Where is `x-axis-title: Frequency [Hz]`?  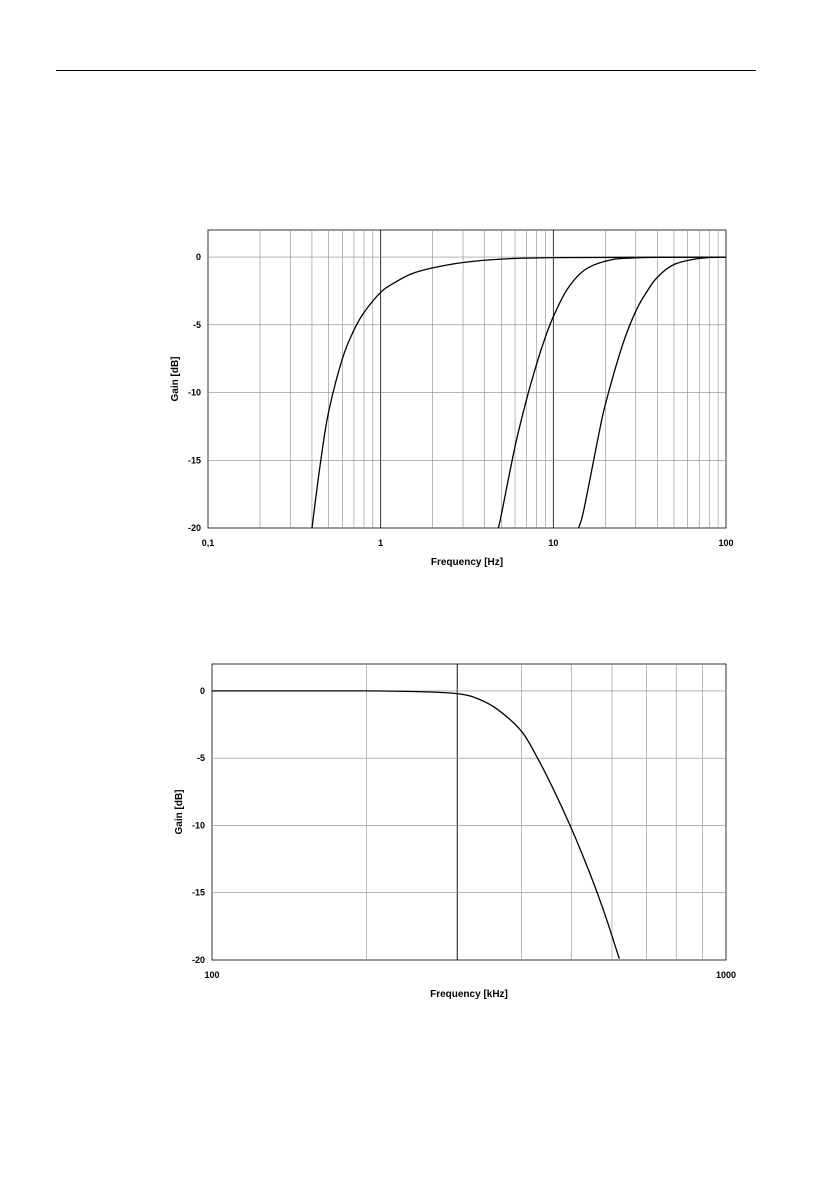 x-axis-title: Frequency [Hz] is located at coordinates (467, 562).